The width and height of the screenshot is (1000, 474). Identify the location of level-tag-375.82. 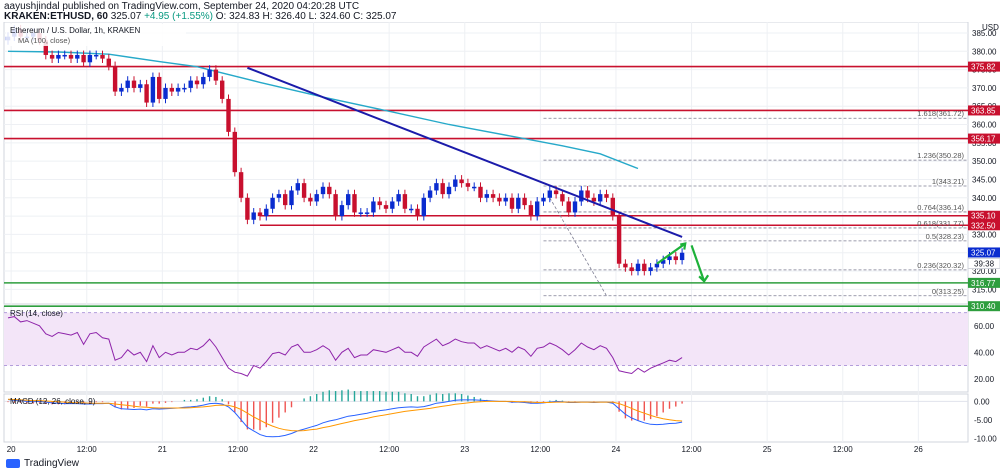
(984, 66).